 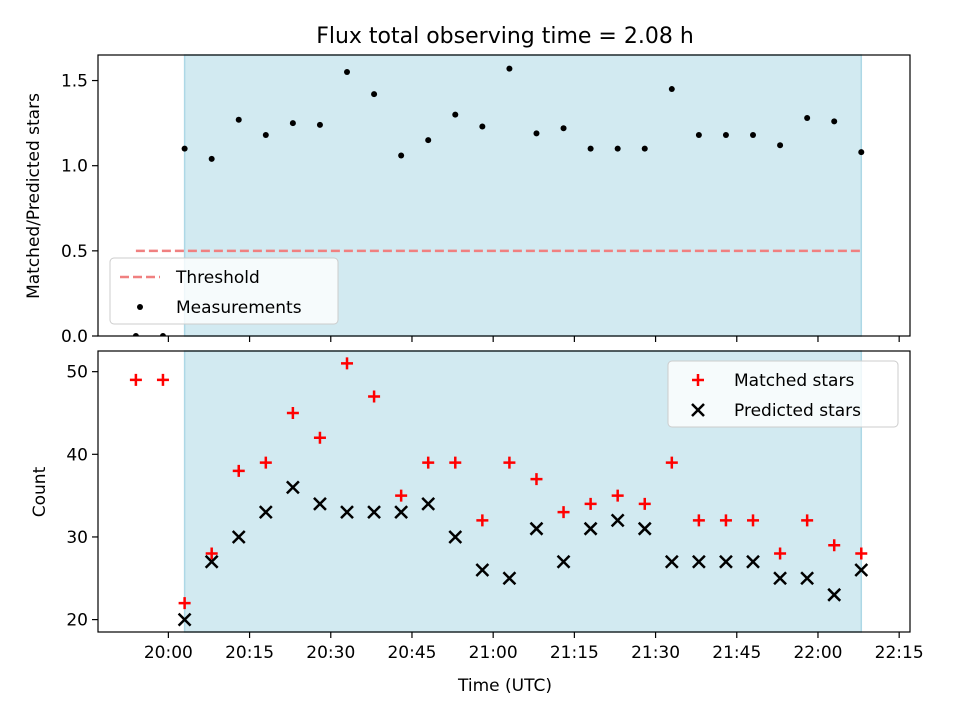 What do you see at coordinates (794, 381) in the screenshot?
I see `count-panel-legend-label: Matched stars` at bounding box center [794, 381].